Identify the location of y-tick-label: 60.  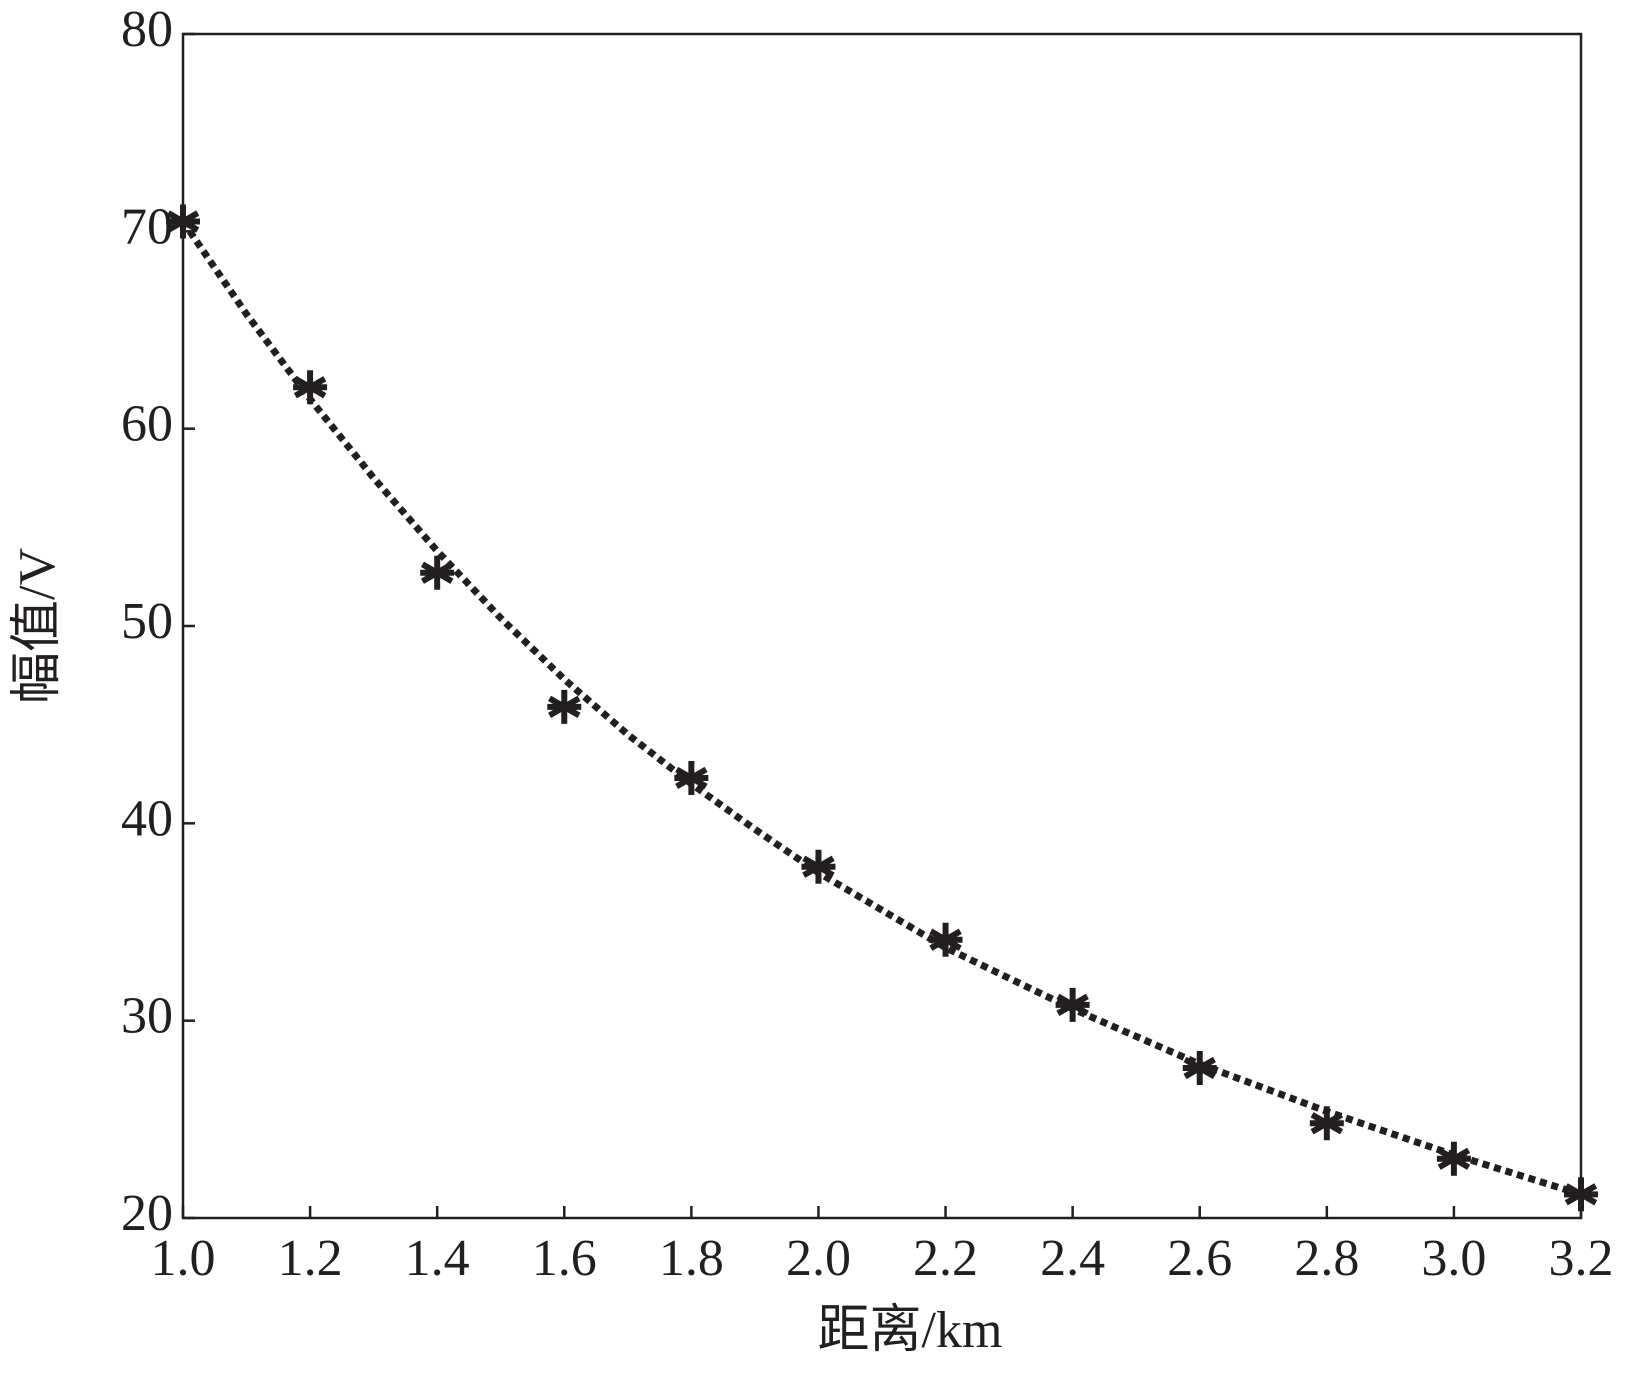
(147, 424).